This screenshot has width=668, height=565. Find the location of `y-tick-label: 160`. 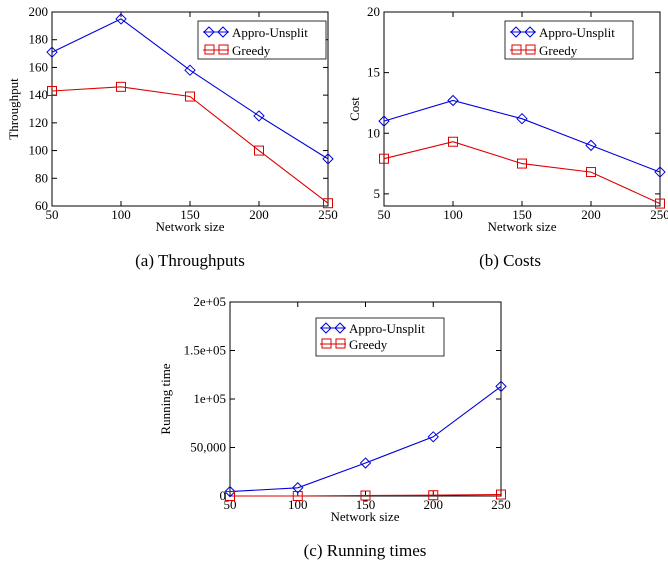

y-tick-label: 160 is located at coordinates (39, 66).